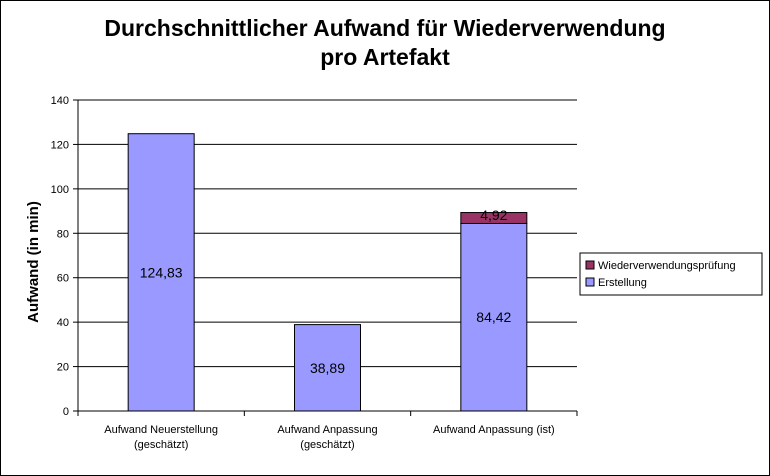  What do you see at coordinates (63, 368) in the screenshot?
I see `y-tick-label: 20` at bounding box center [63, 368].